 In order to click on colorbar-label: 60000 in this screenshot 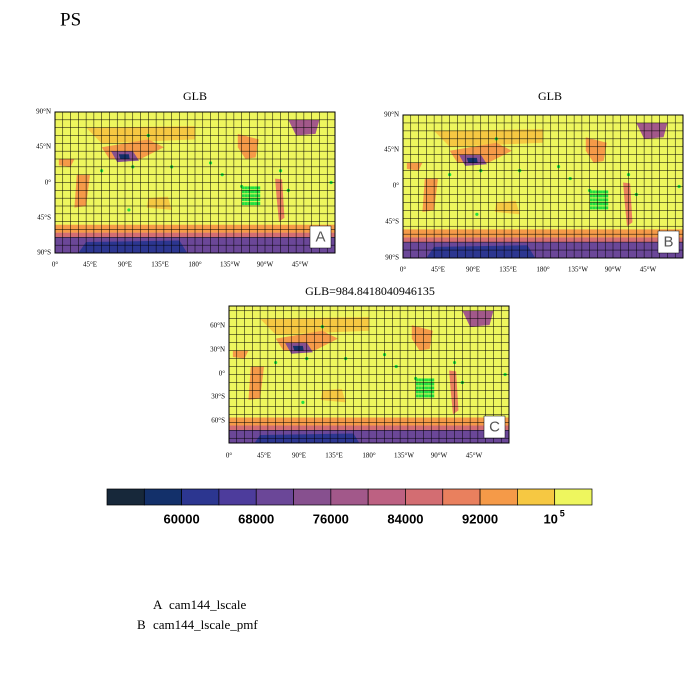, I will do `click(182, 518)`.